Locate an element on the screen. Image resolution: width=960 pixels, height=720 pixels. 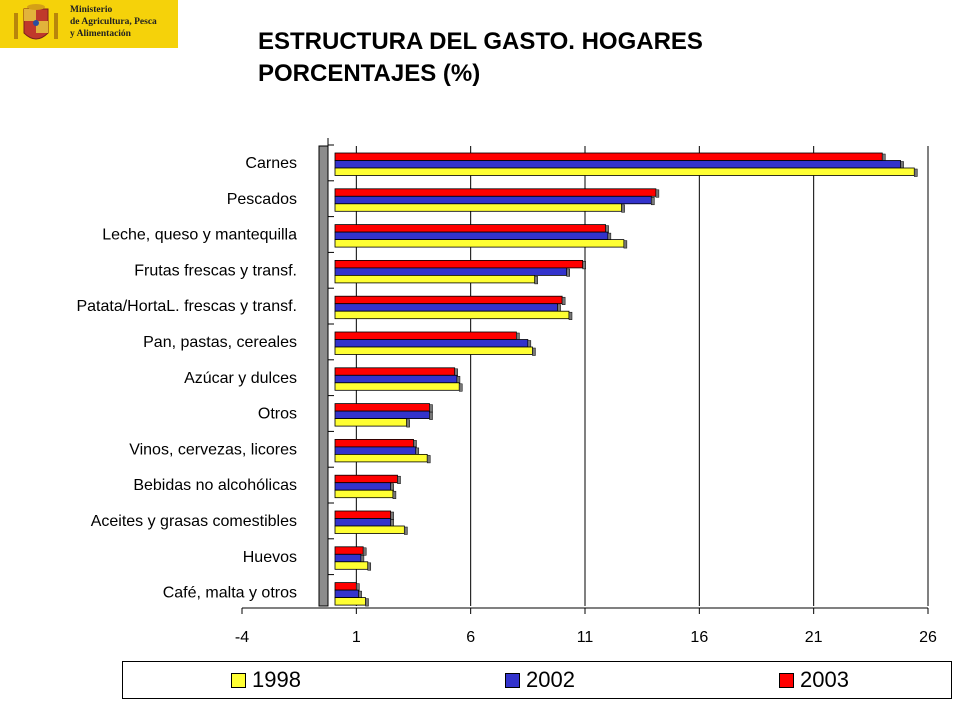
chart-legend: 1998 2002 2003 is located at coordinates (537, 680).